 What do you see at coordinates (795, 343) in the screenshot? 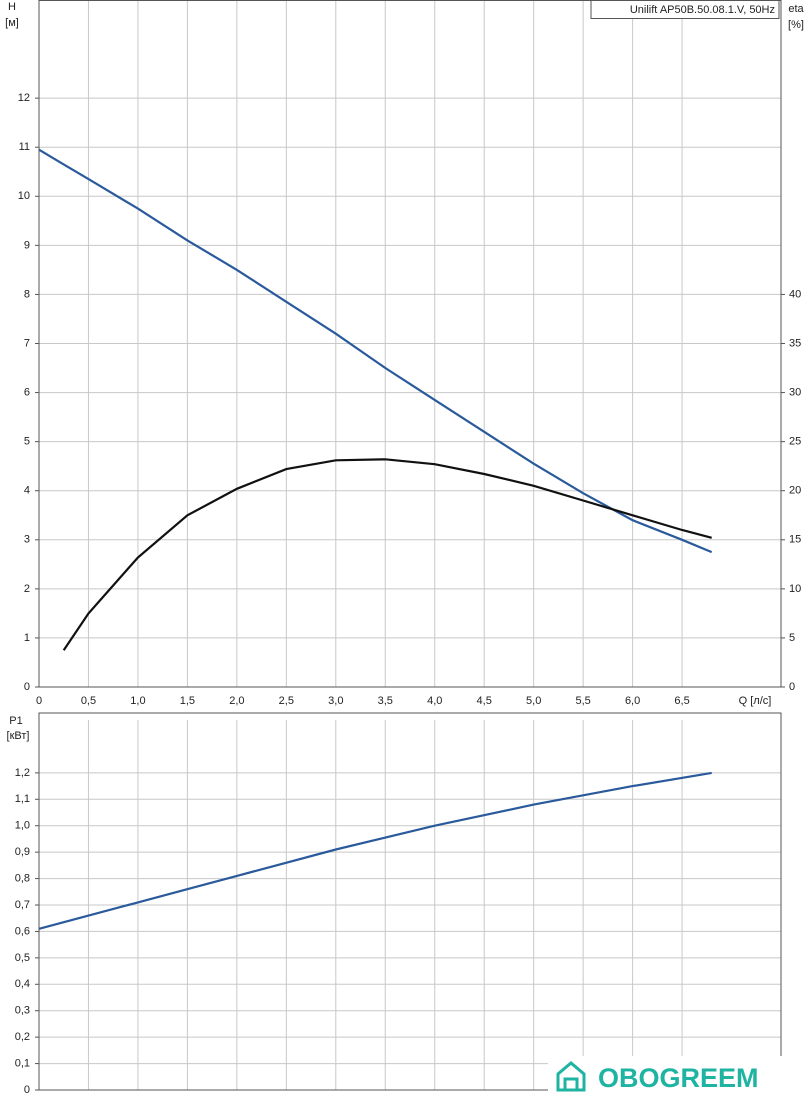
I see `y2-tick-label: 35` at bounding box center [795, 343].